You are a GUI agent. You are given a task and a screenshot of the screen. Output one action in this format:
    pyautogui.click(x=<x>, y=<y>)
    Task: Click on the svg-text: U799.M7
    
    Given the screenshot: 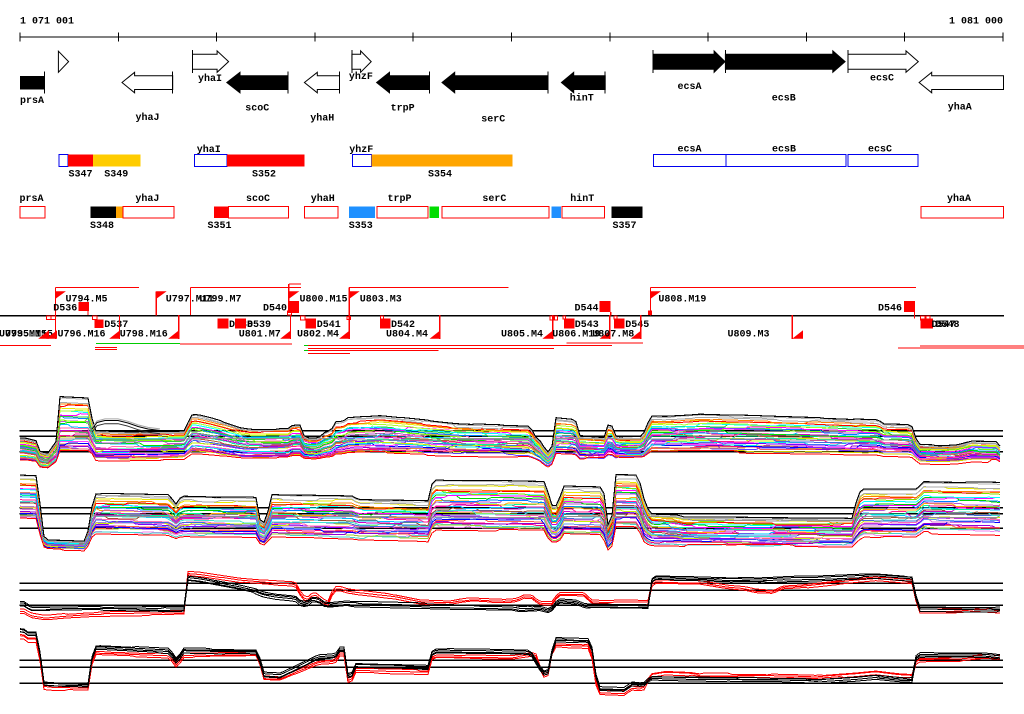 What is the action you would take?
    pyautogui.click(x=221, y=299)
    